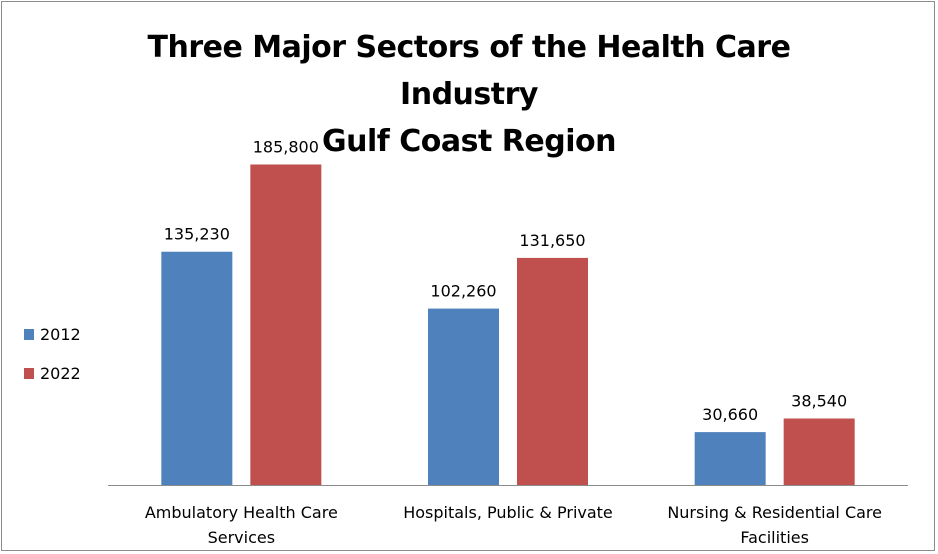 This screenshot has width=938, height=554. What do you see at coordinates (29, 334) in the screenshot?
I see `legend-swatch-2012` at bounding box center [29, 334].